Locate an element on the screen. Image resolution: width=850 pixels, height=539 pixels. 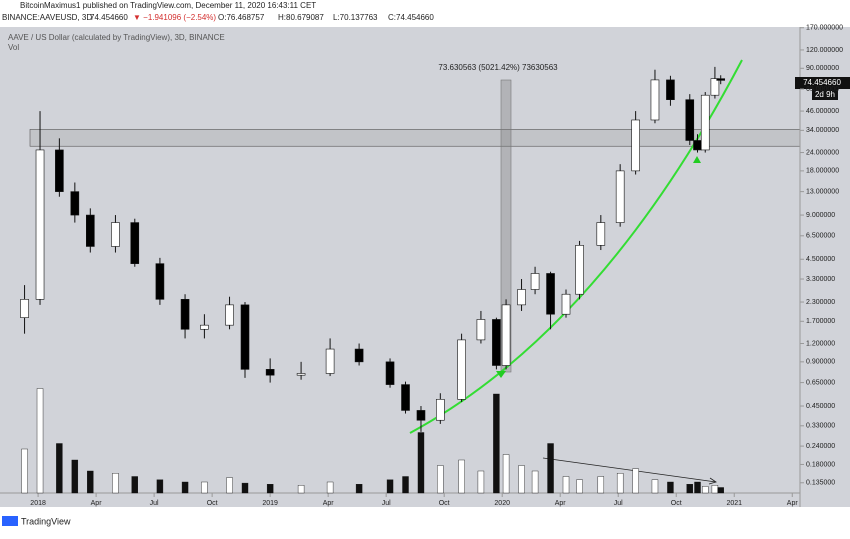
volume-trend-line is located at coordinates (629, 470).